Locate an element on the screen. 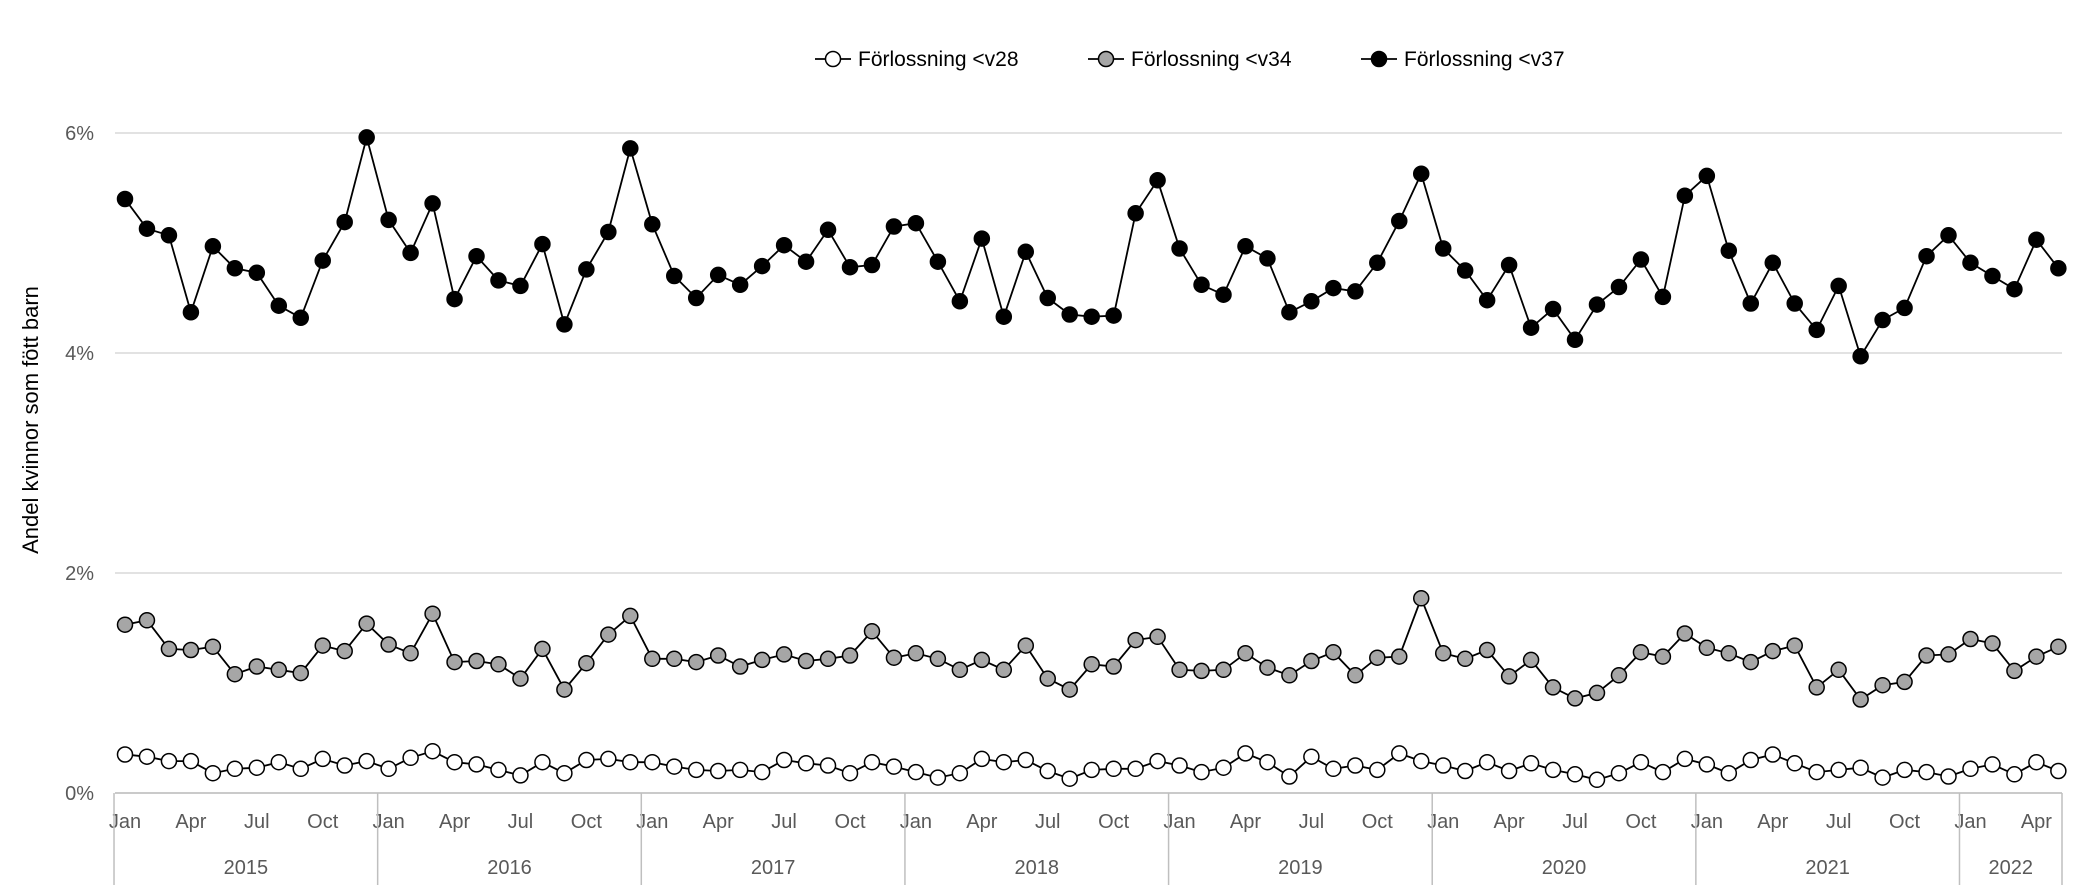 This screenshot has height=891, width=2082. x-year-label: 2021 is located at coordinates (1827, 868).